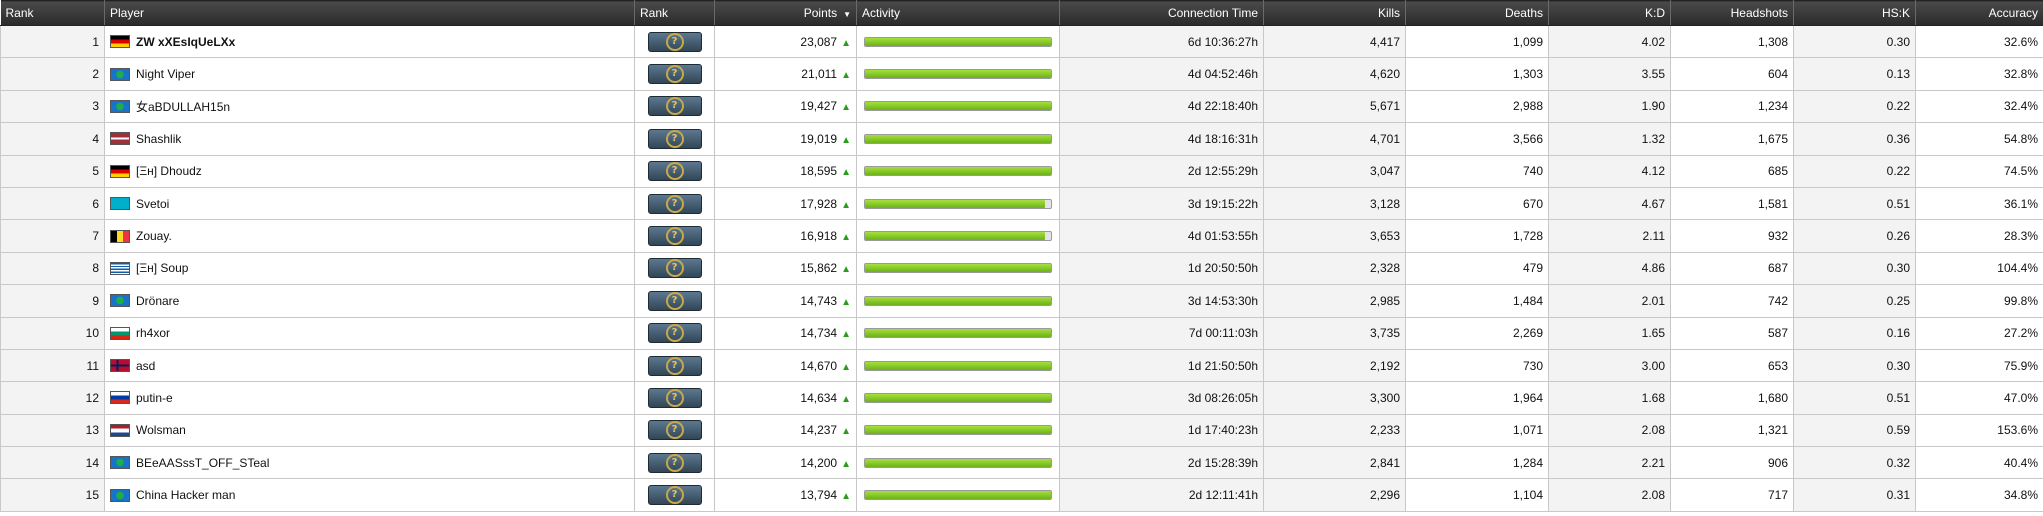 The width and height of the screenshot is (2043, 516). I want to click on cell-player: ZW xXEsIqUeLXx, so click(369, 41).